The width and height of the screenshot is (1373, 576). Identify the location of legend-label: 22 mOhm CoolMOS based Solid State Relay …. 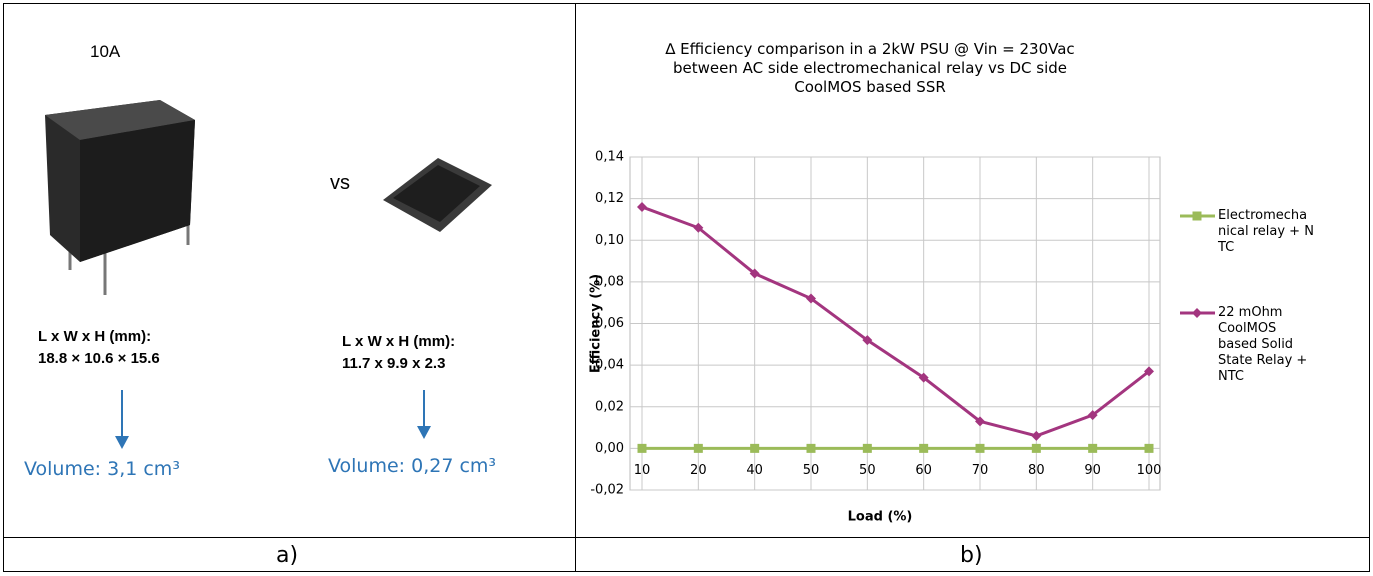
(1263, 344).